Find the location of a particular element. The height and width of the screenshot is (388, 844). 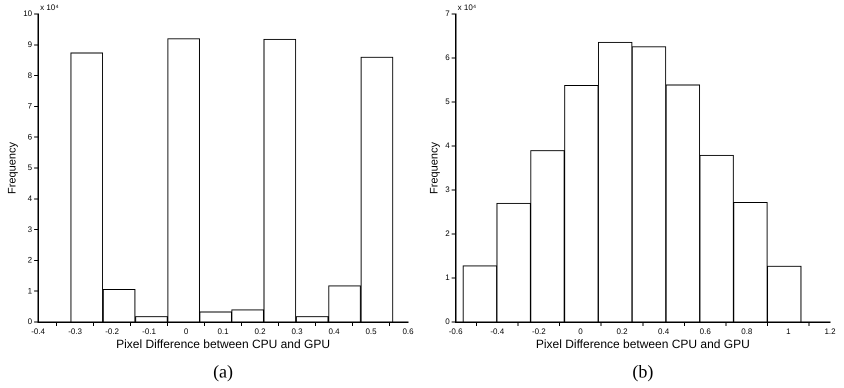

text: (b) is located at coordinates (643, 372).